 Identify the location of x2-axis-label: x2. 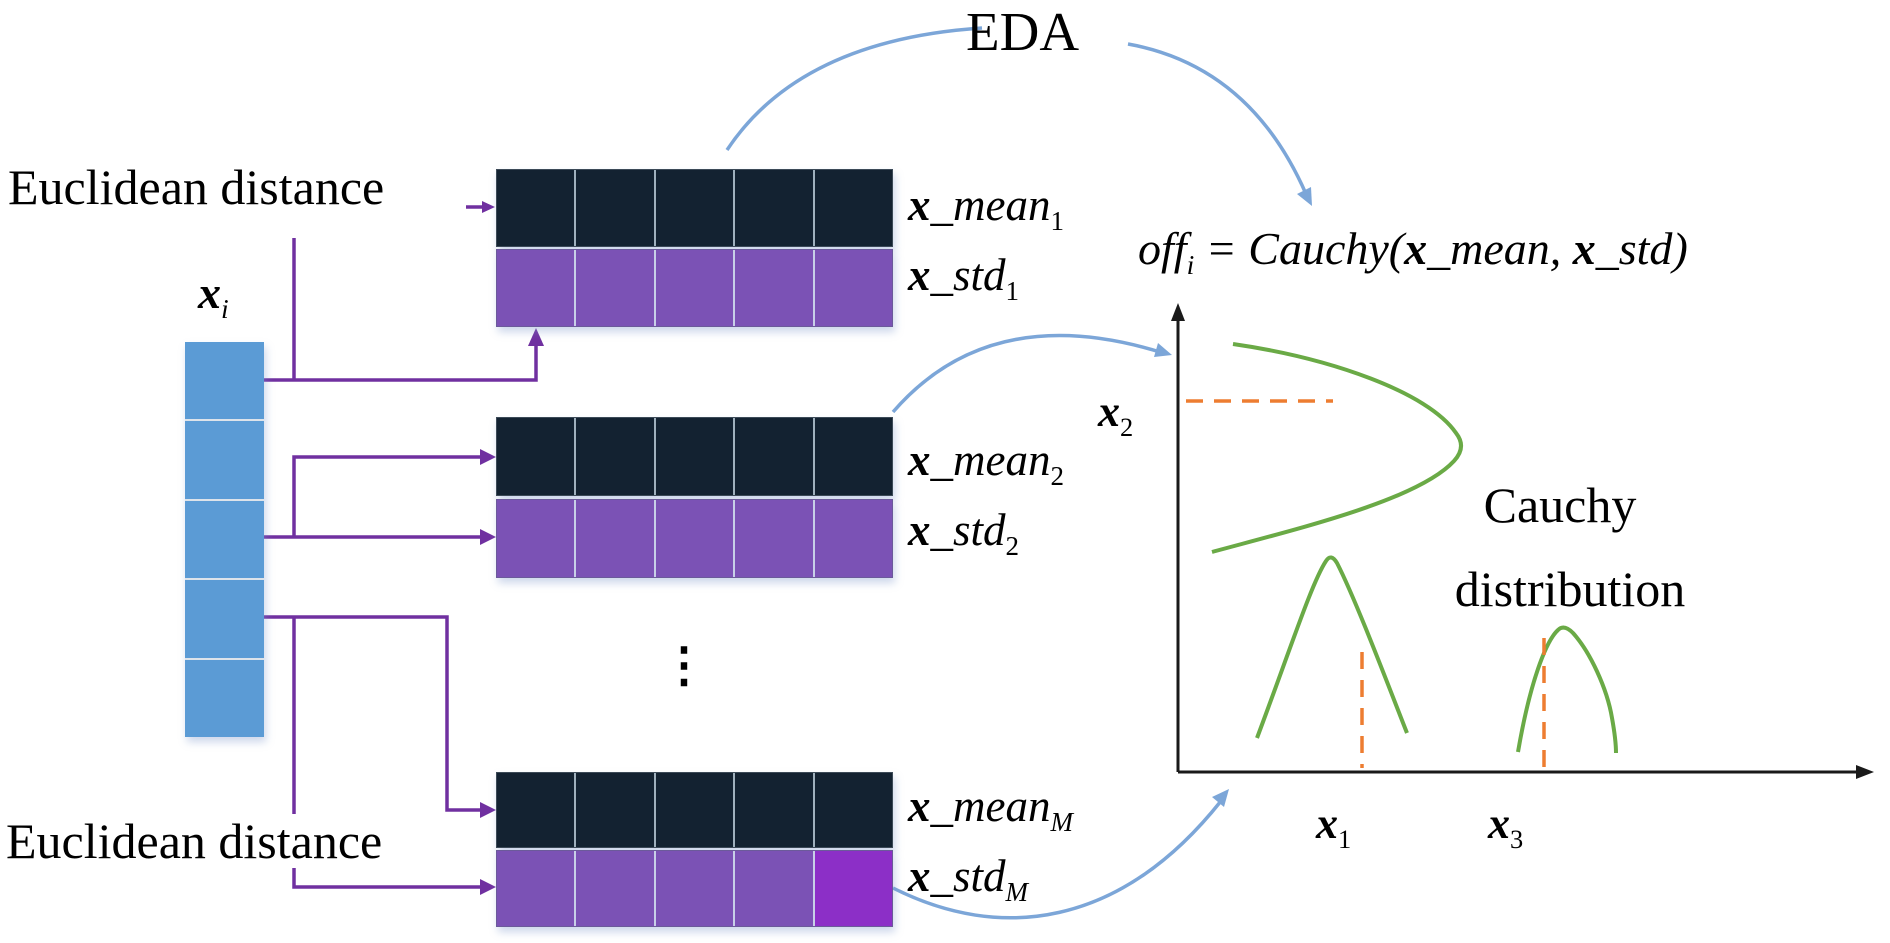
(1115, 413).